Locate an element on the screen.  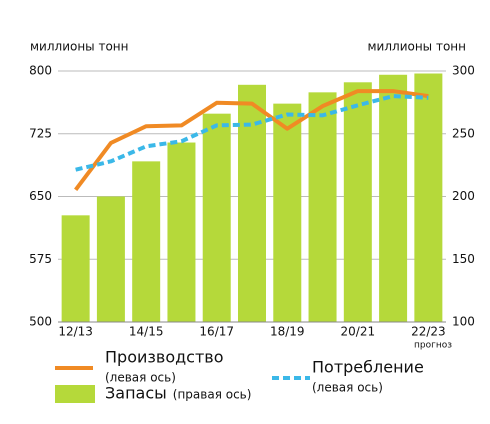
y-tick-label: 650 is located at coordinates (40, 196).